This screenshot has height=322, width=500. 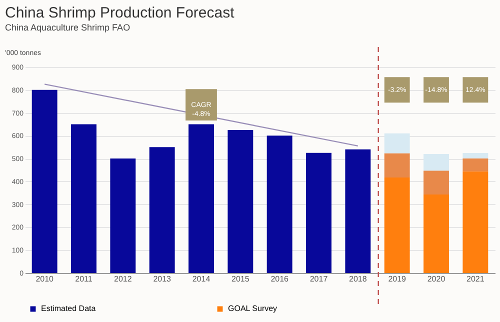 What do you see at coordinates (397, 279) in the screenshot?
I see `x-tick-label: 2019` at bounding box center [397, 279].